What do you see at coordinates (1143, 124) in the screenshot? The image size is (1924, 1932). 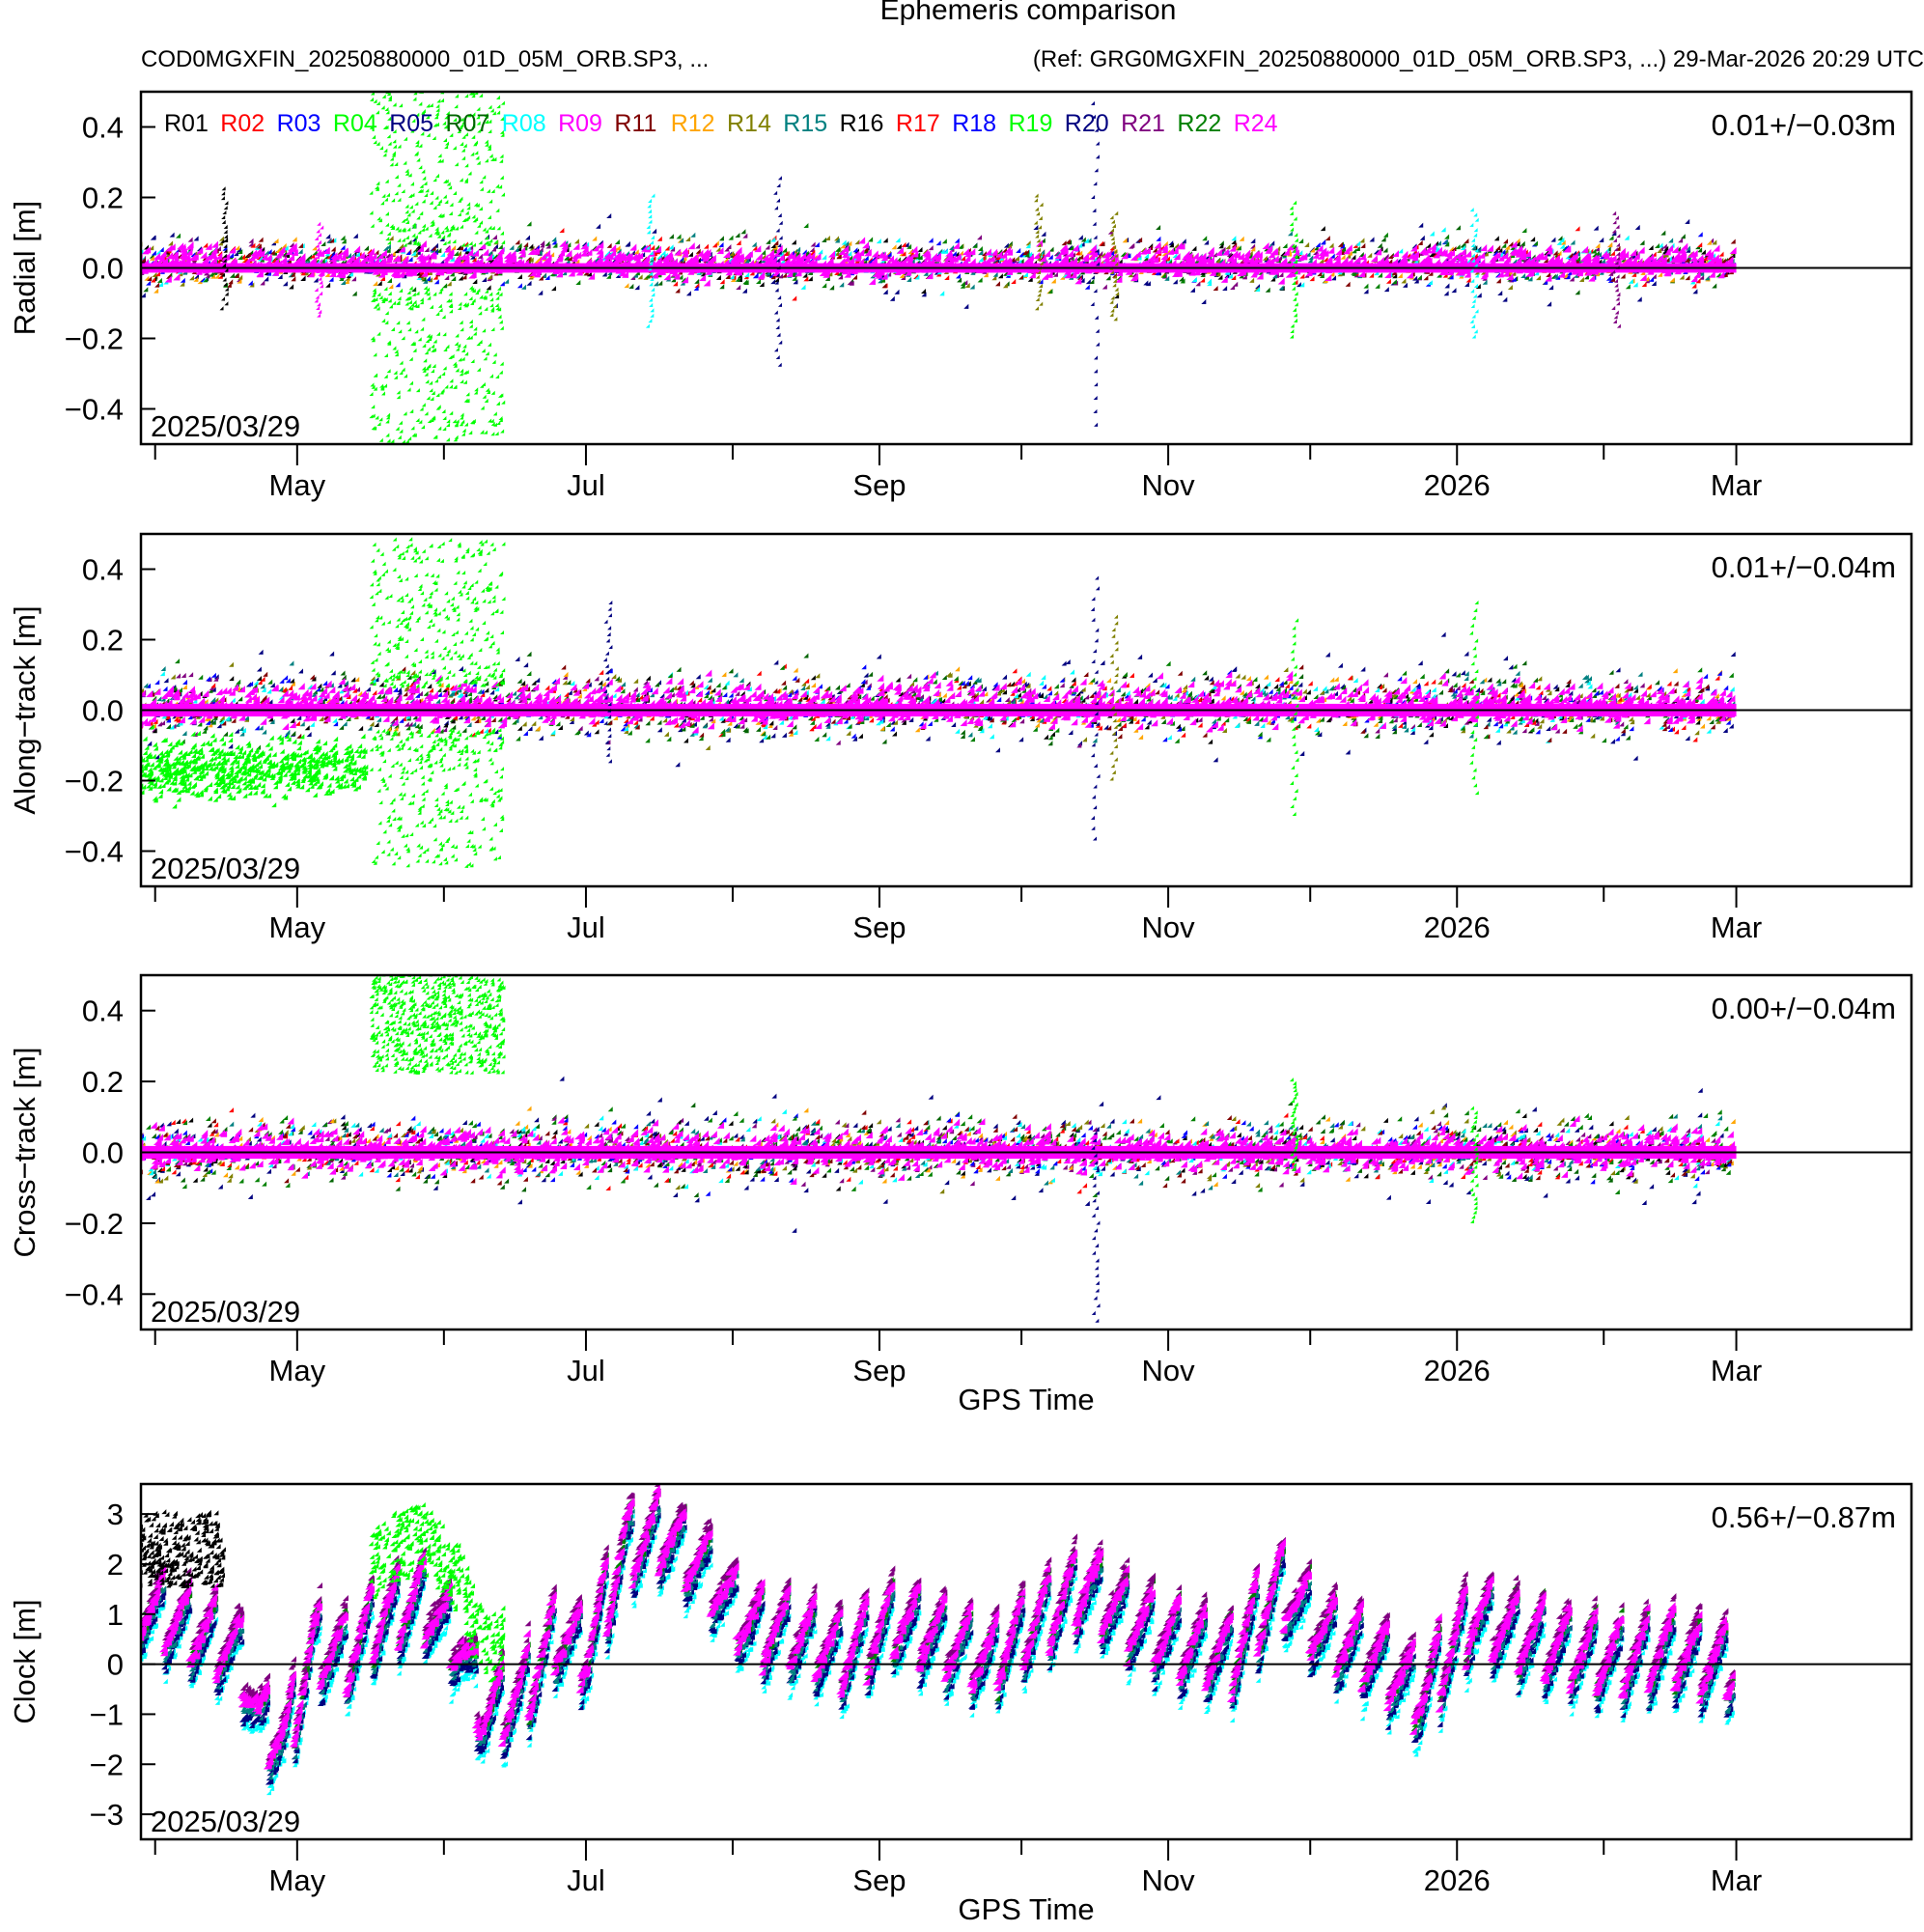 I see `legend-item-R21: R21` at bounding box center [1143, 124].